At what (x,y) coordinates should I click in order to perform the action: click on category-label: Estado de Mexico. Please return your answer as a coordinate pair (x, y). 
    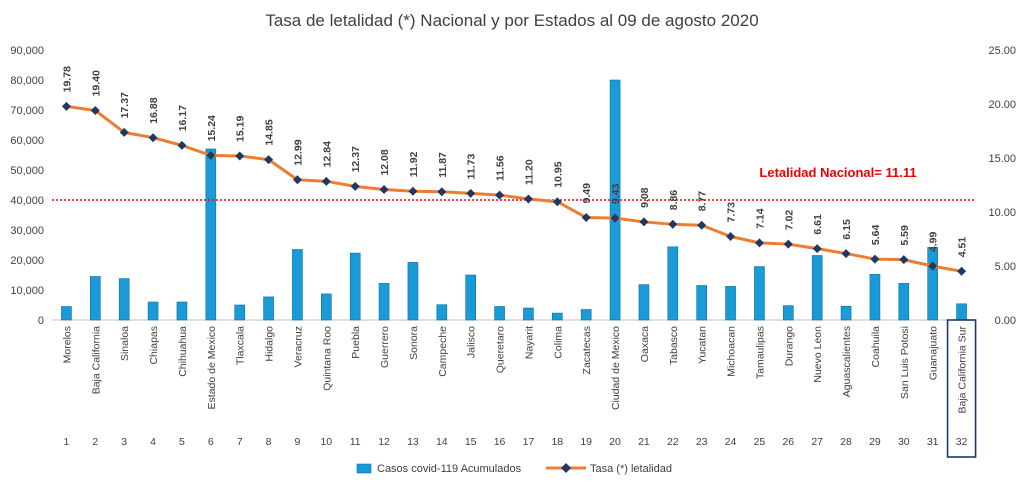
    Looking at the image, I should click on (212, 368).